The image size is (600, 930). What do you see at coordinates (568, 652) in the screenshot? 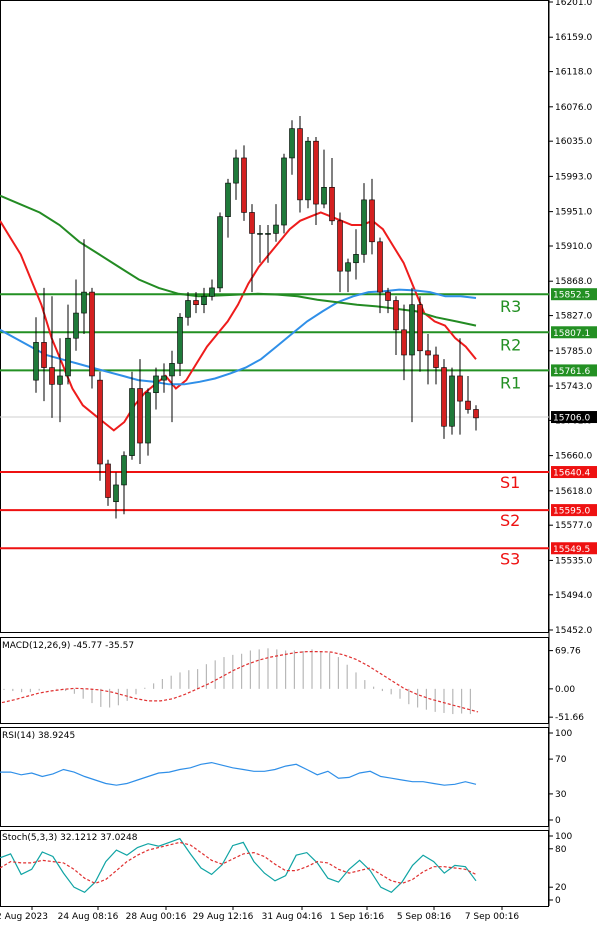
I see `macd-axis-label: 69.76` at bounding box center [568, 652].